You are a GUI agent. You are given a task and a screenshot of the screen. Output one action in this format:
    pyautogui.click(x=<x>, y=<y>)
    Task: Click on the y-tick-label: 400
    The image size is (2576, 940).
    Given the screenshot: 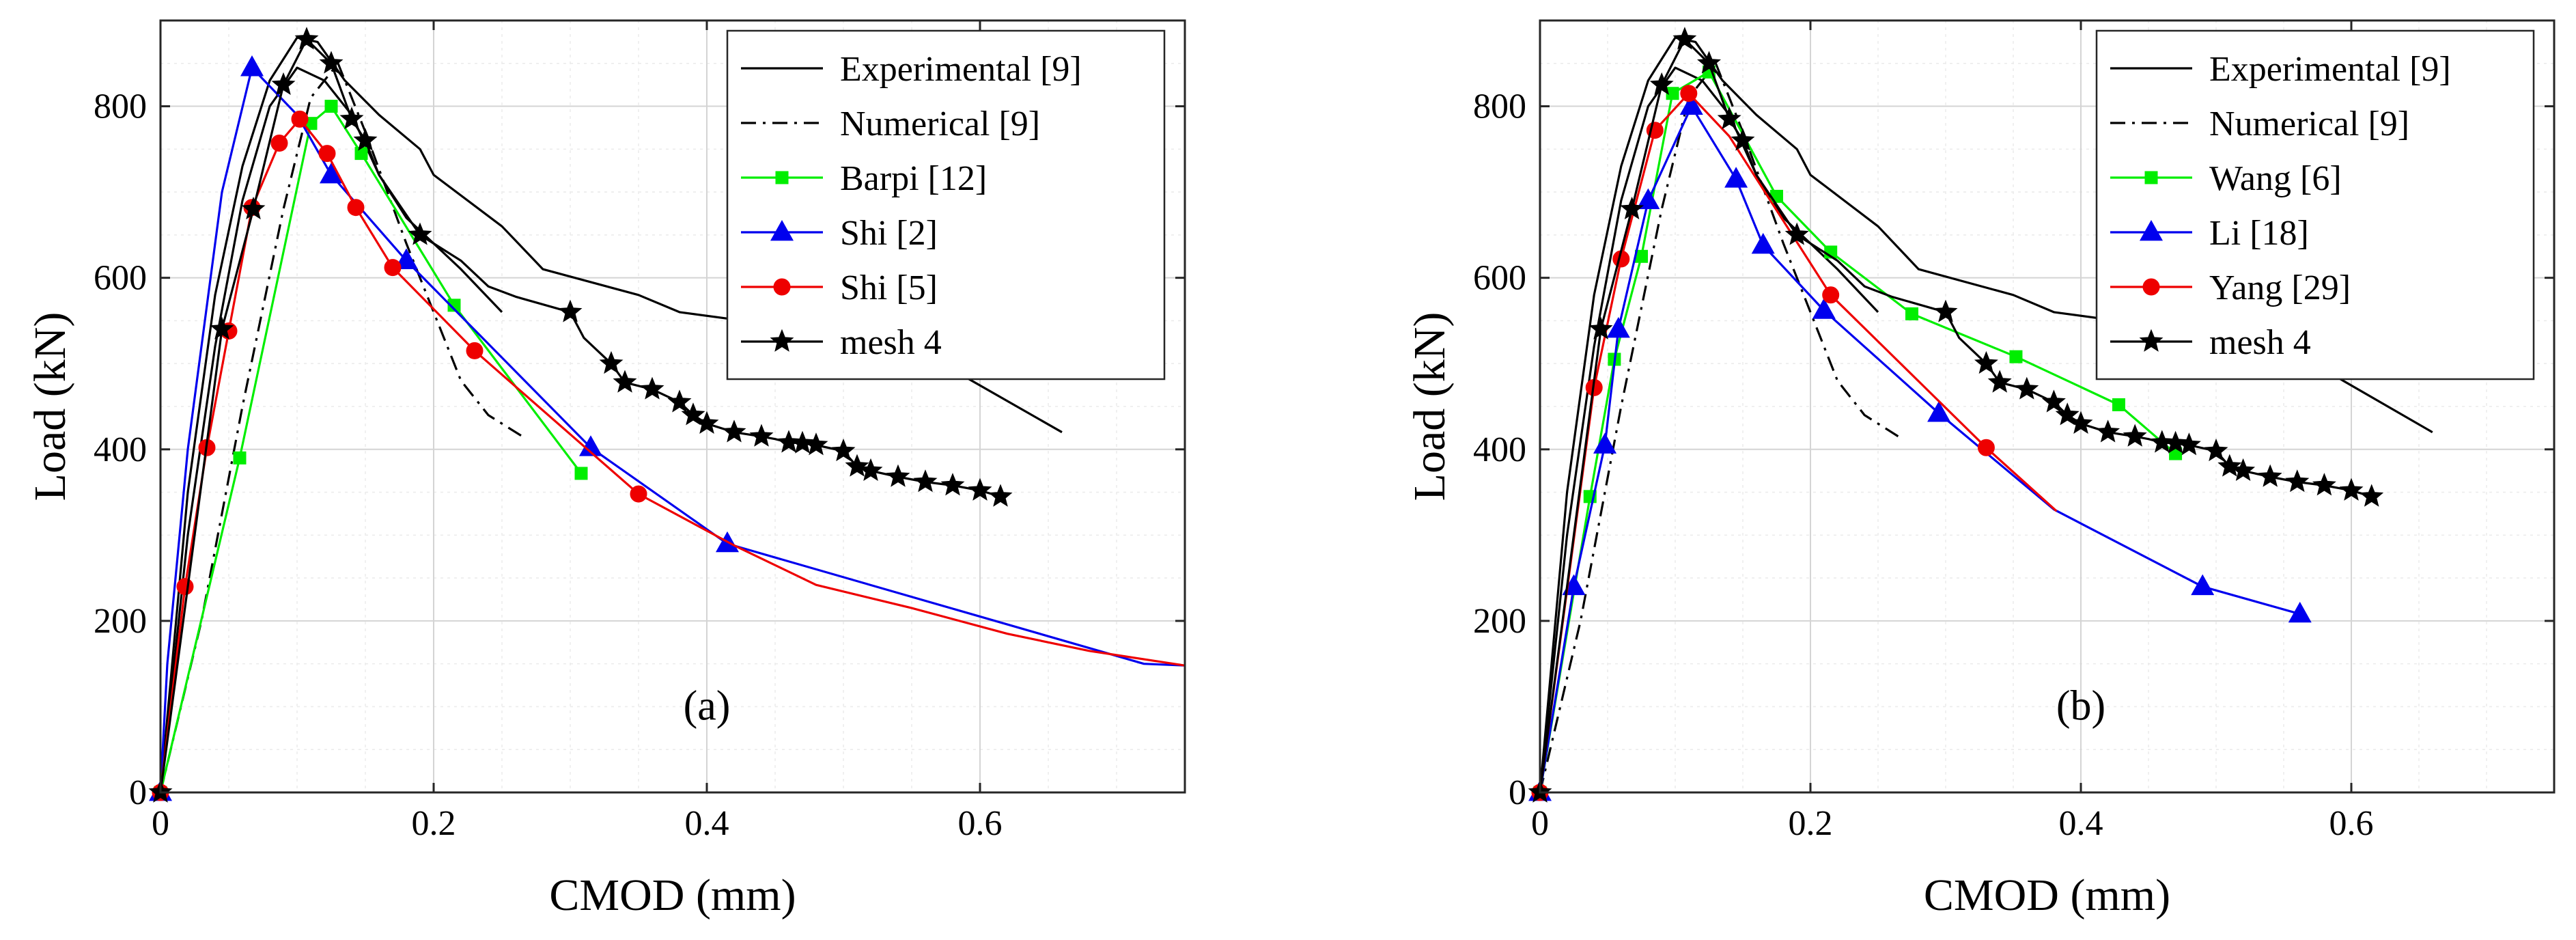 What is the action you would take?
    pyautogui.click(x=1499, y=449)
    